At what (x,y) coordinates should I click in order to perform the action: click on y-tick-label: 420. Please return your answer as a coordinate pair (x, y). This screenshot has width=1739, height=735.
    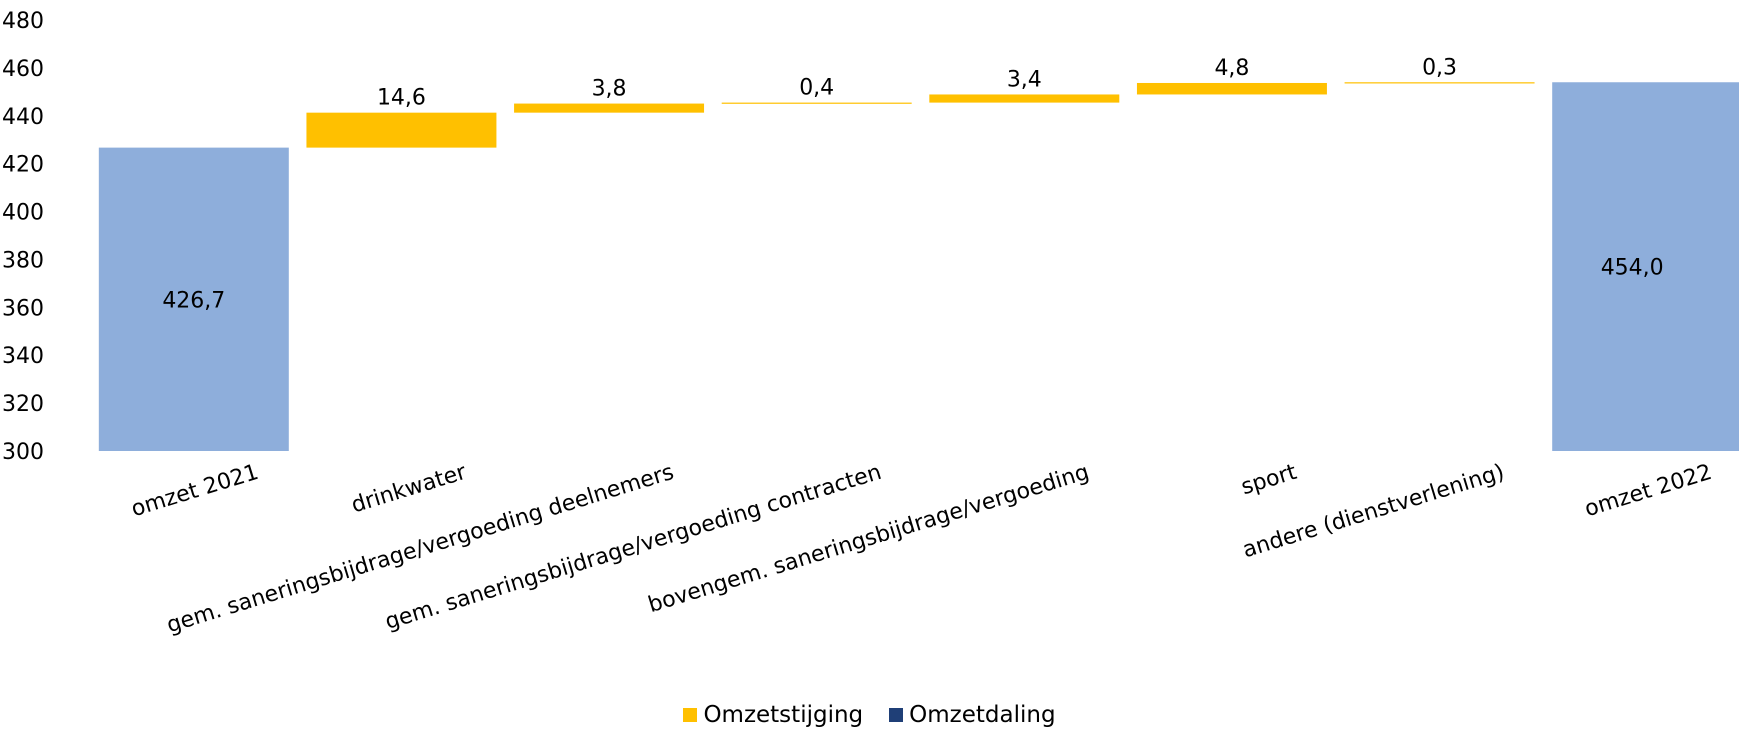
    Looking at the image, I should click on (23, 165).